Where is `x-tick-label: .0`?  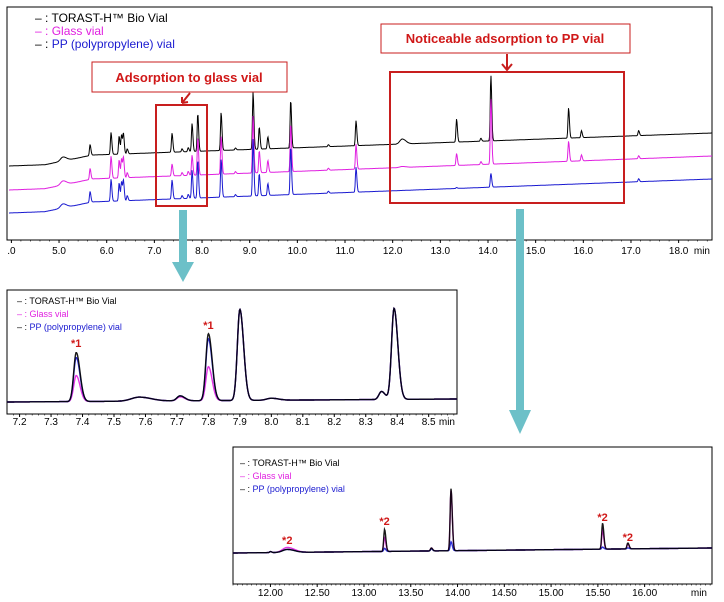
x-tick-label: .0 is located at coordinates (11, 251).